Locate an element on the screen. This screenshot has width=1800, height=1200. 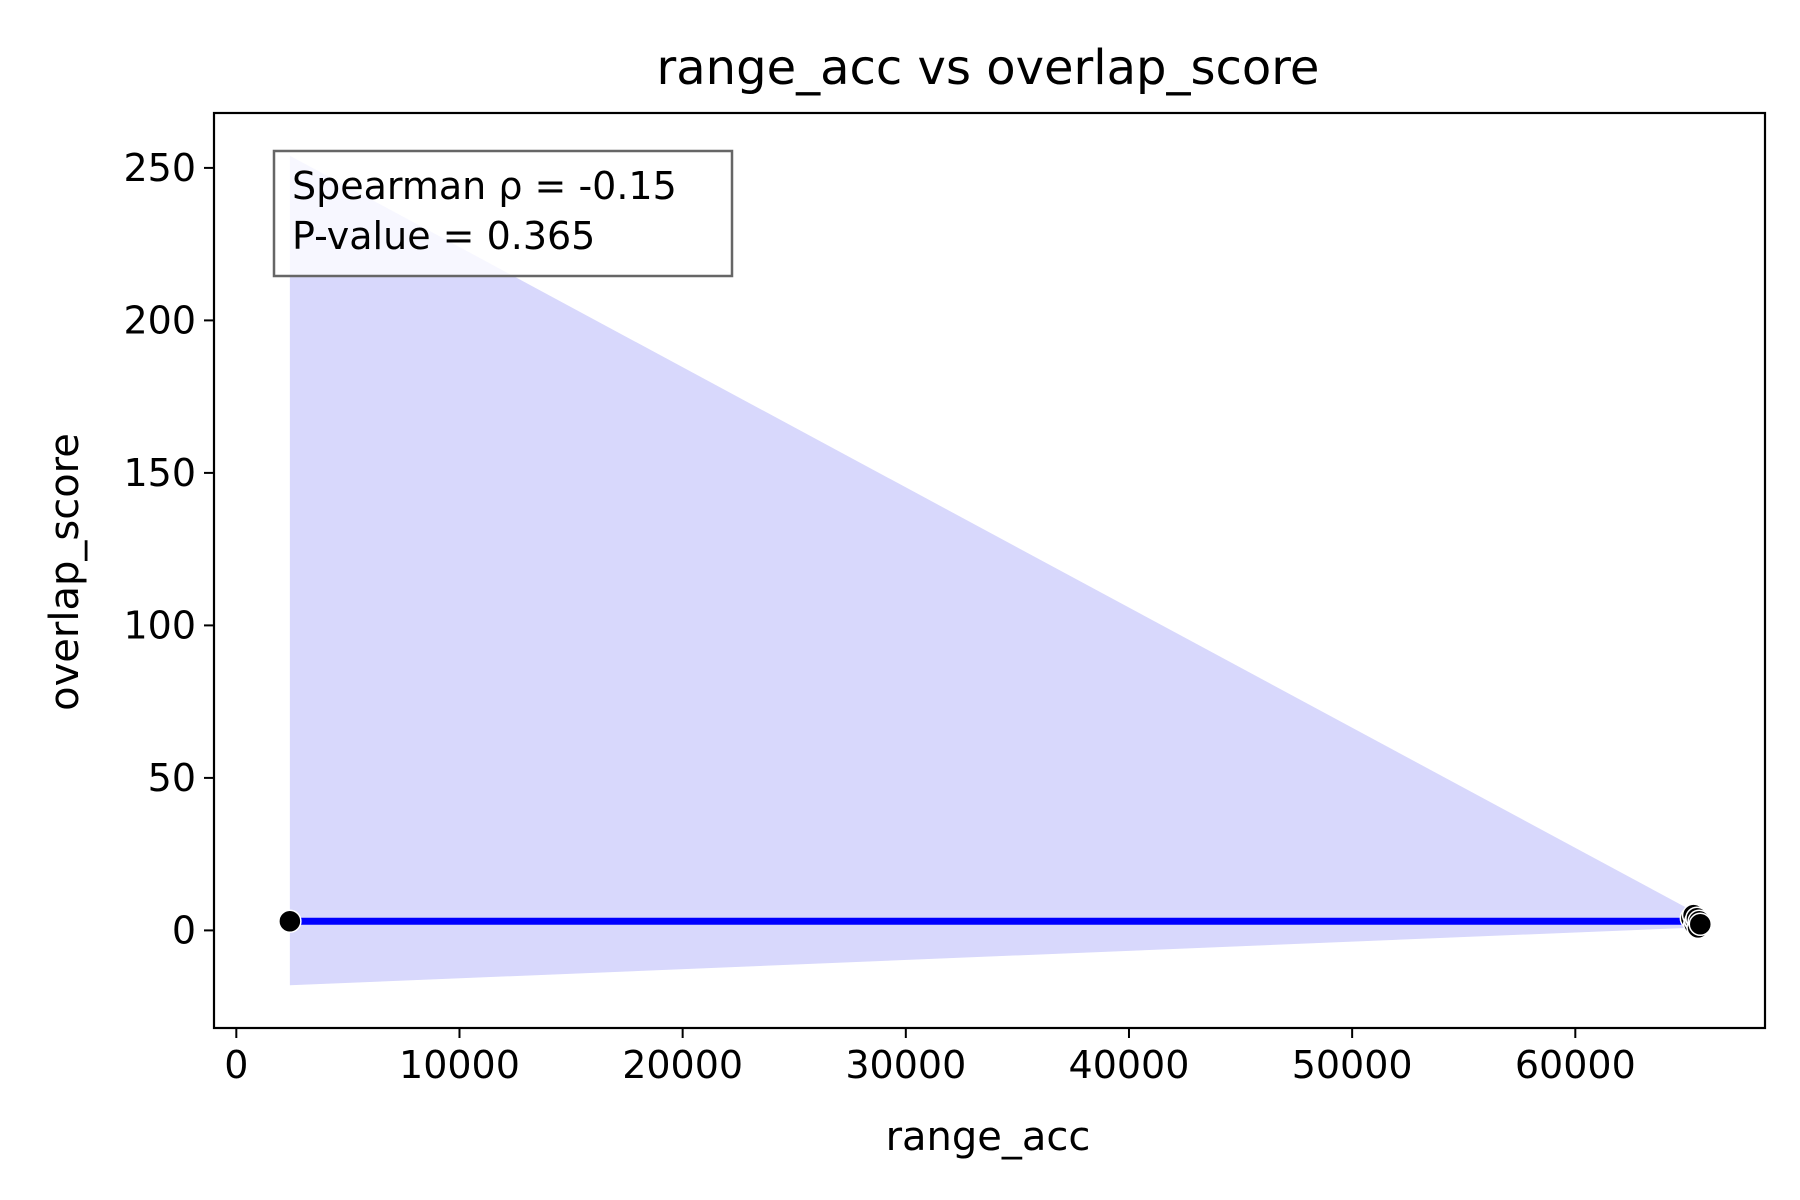
y-tick-label: 100 is located at coordinates (159, 625).